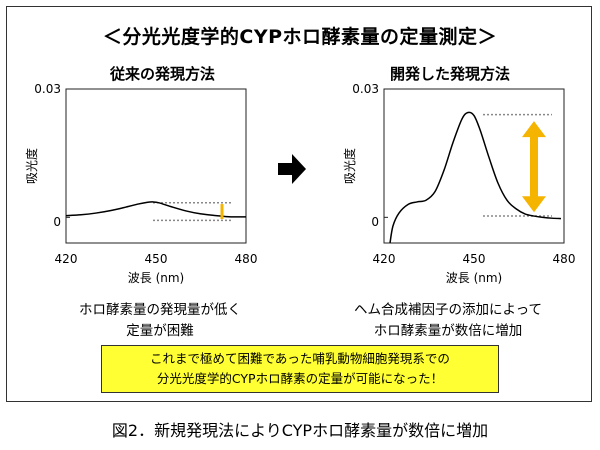  What do you see at coordinates (365, 89) in the screenshot?
I see `right-y-tick-label: 0.03` at bounding box center [365, 89].